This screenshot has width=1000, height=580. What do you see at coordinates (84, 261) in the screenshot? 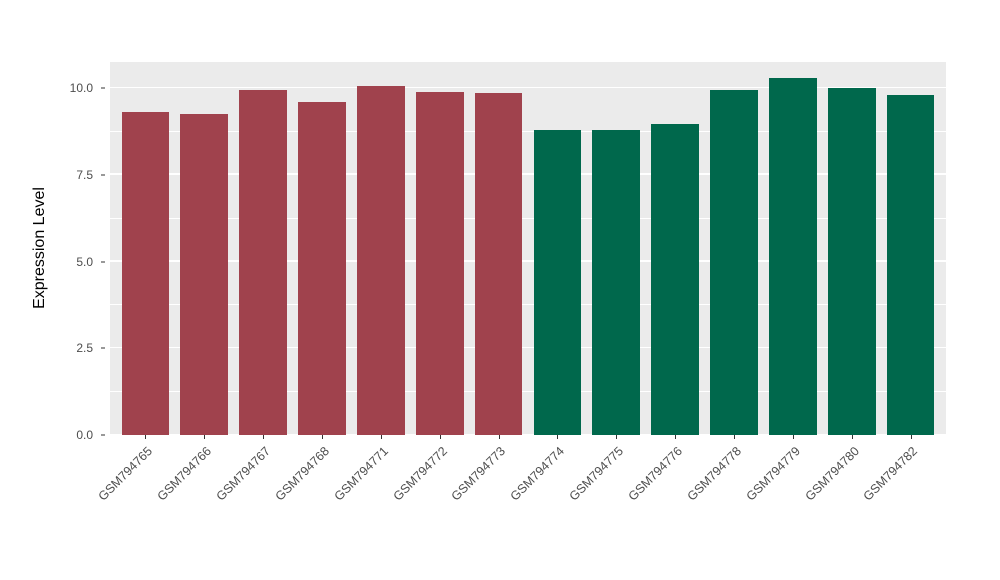
I see `y-tick-label: 5.0` at bounding box center [84, 261].